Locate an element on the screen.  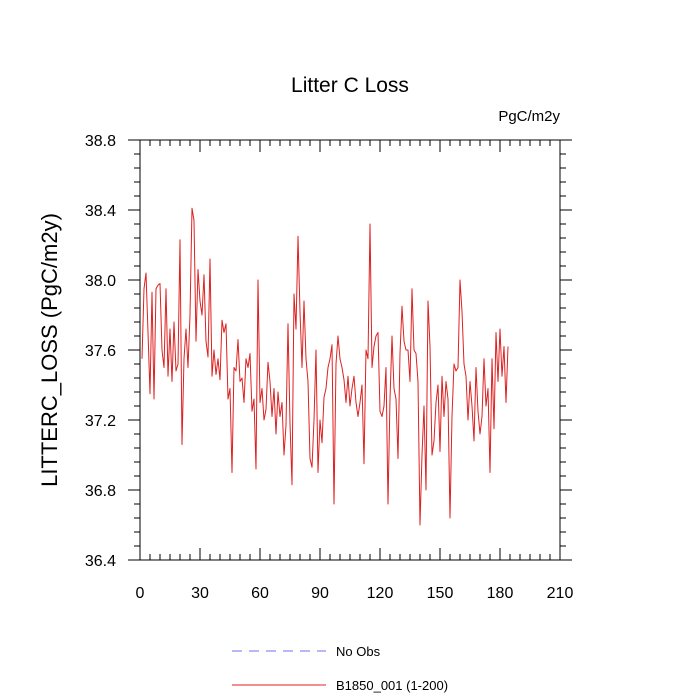
y-tick-label: 38.0 is located at coordinates (100, 281).